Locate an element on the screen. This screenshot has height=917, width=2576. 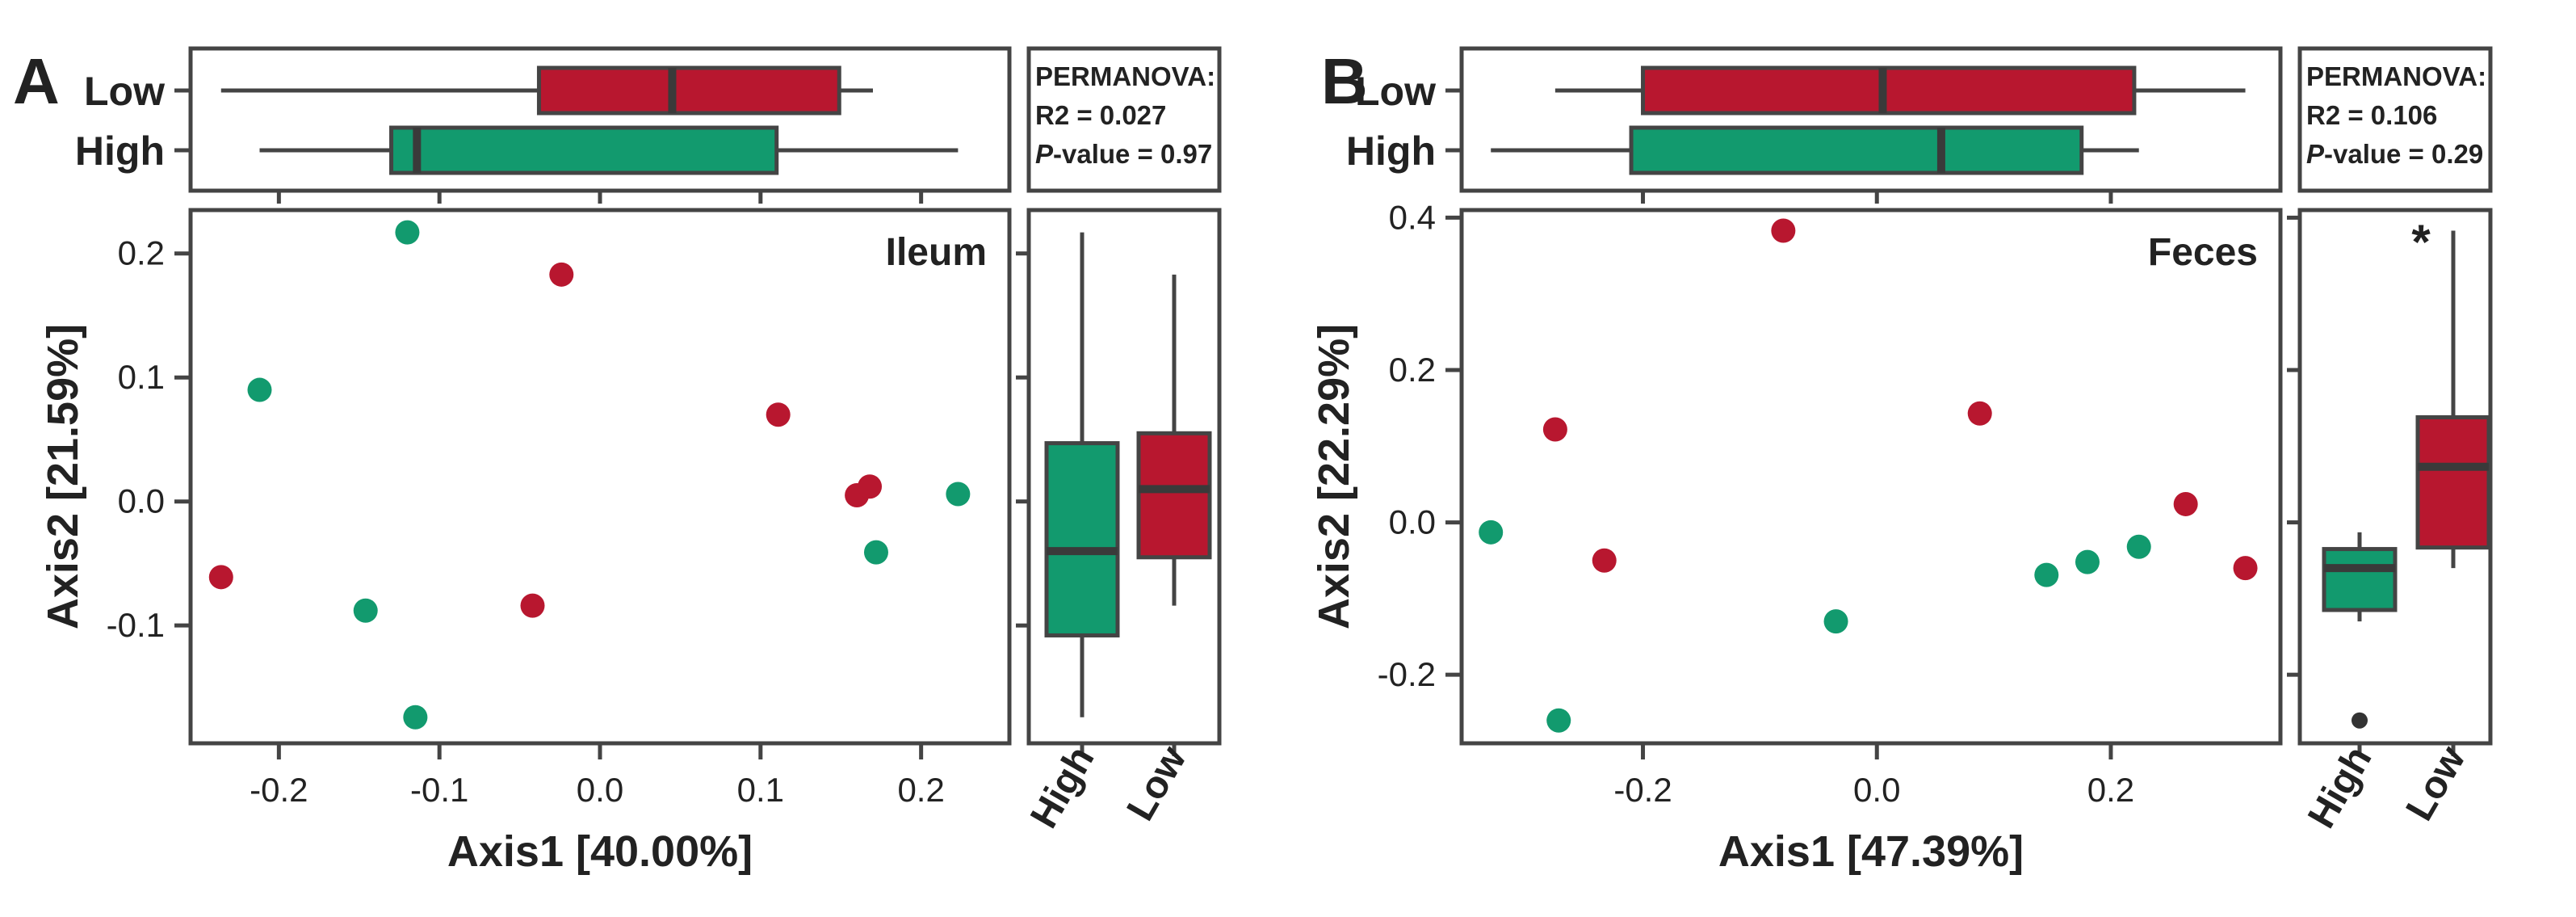
significance-marker: * is located at coordinates (2421, 242).